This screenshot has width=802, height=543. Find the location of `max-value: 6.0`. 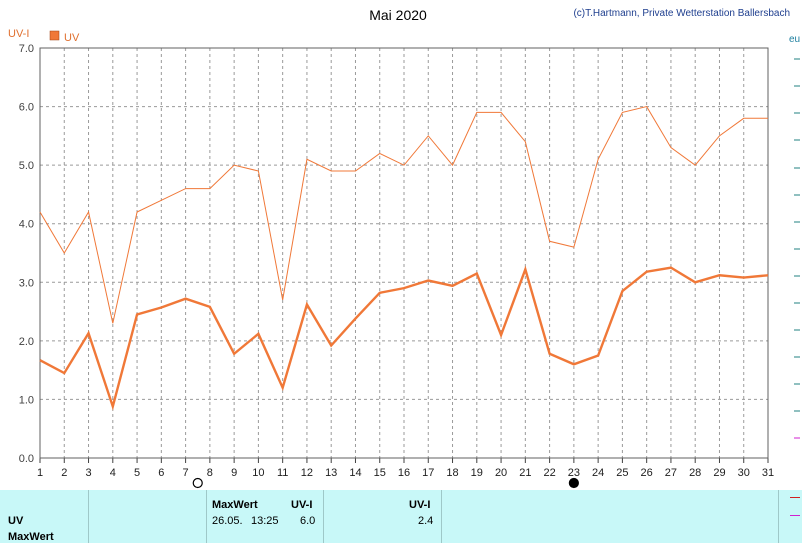

max-value: 6.0 is located at coordinates (308, 521).